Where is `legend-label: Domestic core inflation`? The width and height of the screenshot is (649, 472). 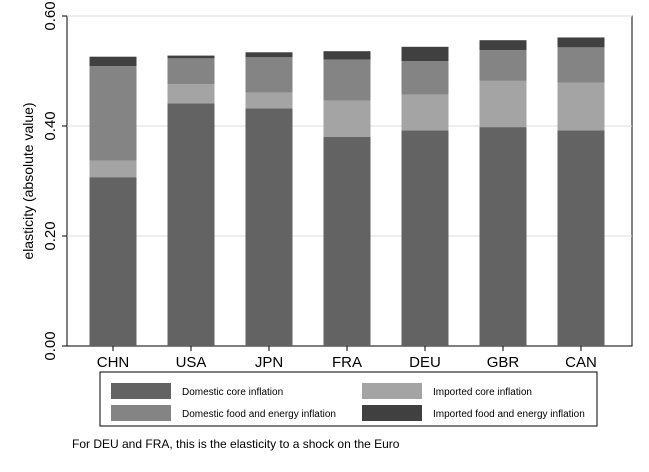
legend-label: Domestic core inflation is located at coordinates (232, 392).